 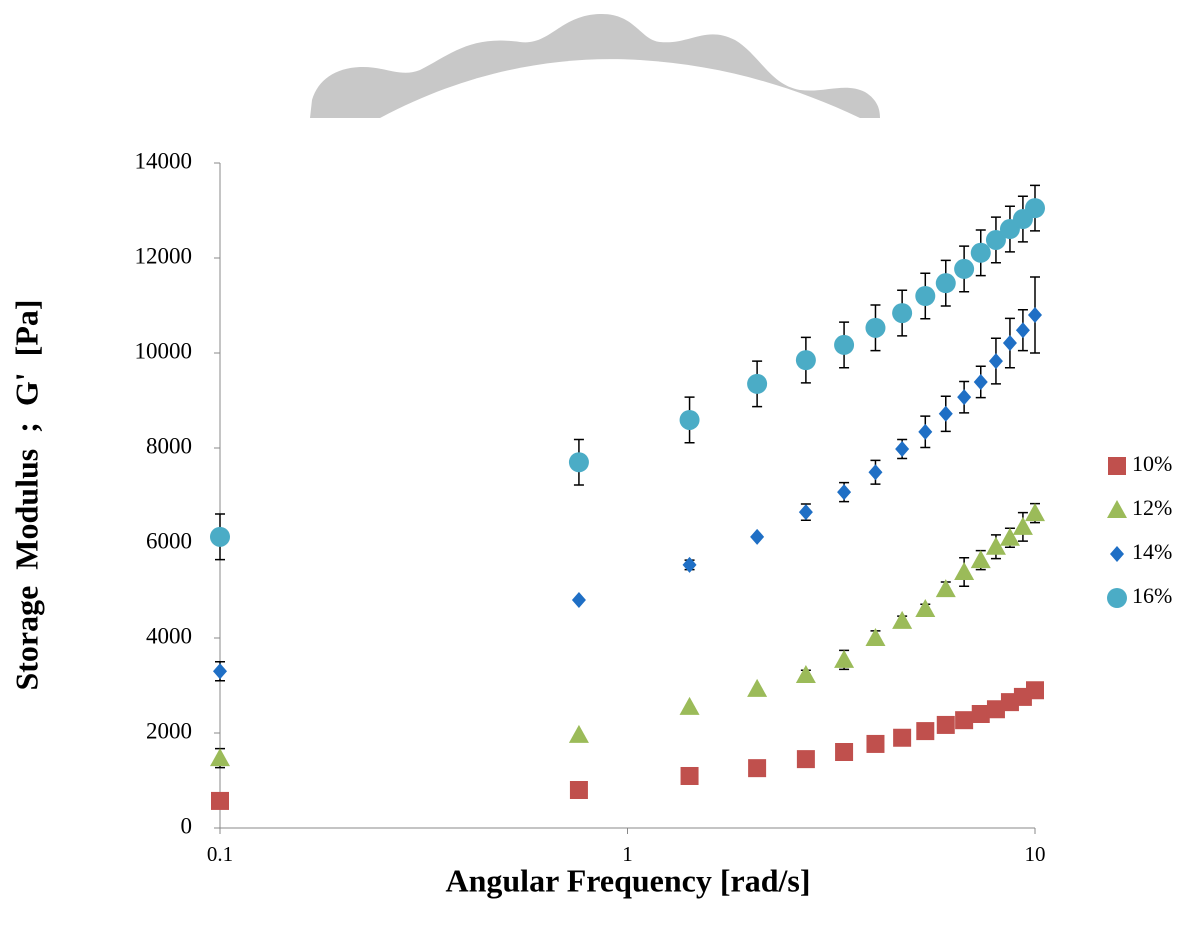 I want to click on y-tick-label: 10000, so click(x=164, y=350).